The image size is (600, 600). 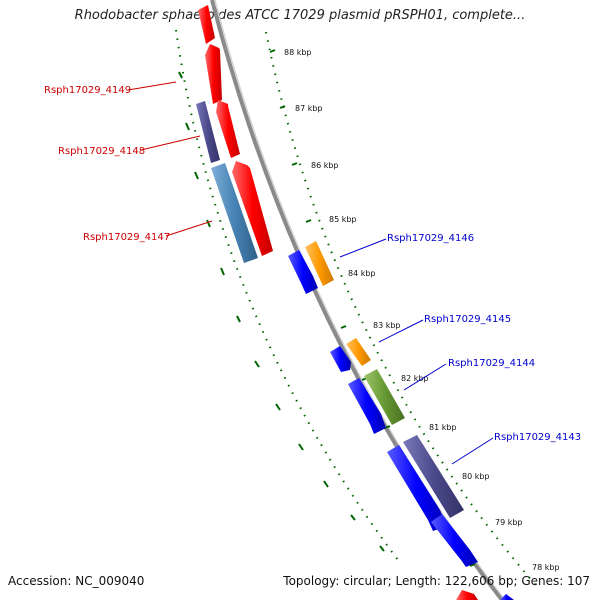 I want to click on scale-label-88kbp: 88 kbp, so click(x=298, y=52).